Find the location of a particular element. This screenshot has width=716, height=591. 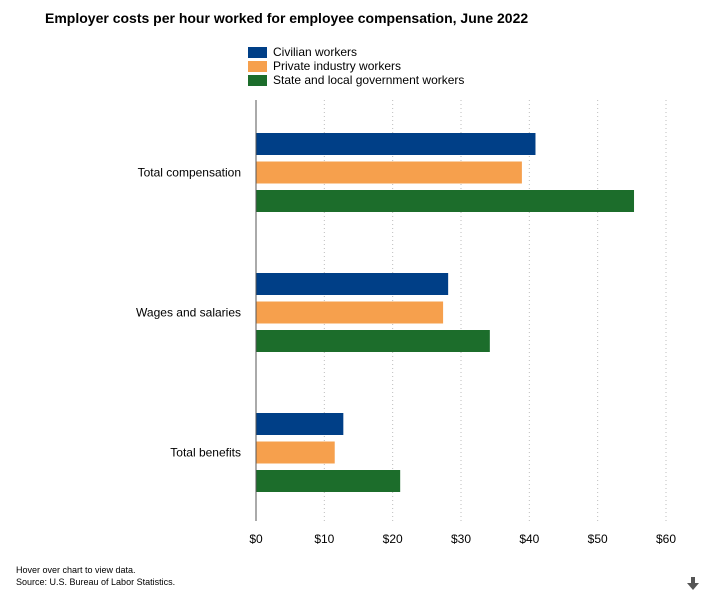

x-tick-label: $30 is located at coordinates (461, 539).